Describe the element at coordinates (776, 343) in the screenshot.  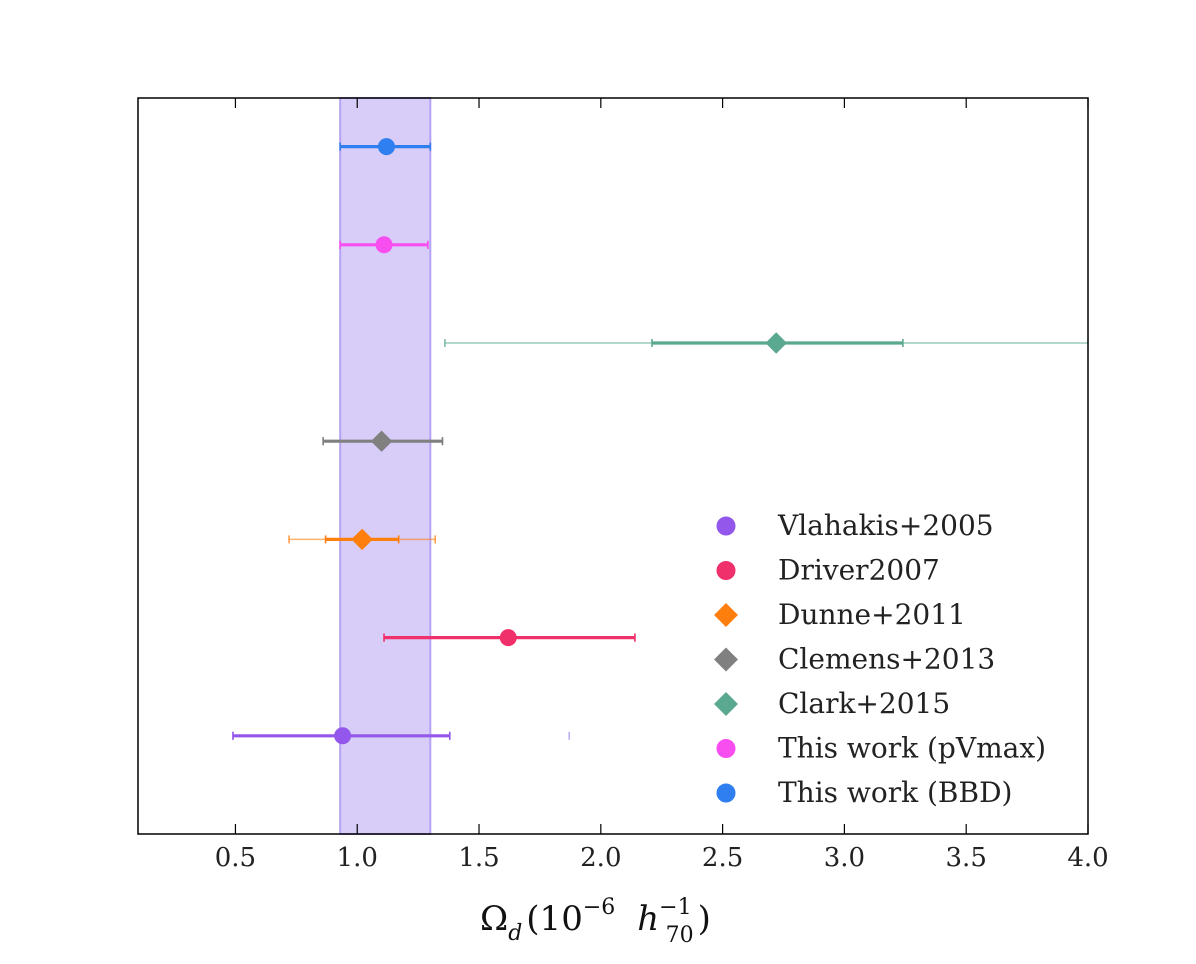
I see `marker-clark-2015` at that location.